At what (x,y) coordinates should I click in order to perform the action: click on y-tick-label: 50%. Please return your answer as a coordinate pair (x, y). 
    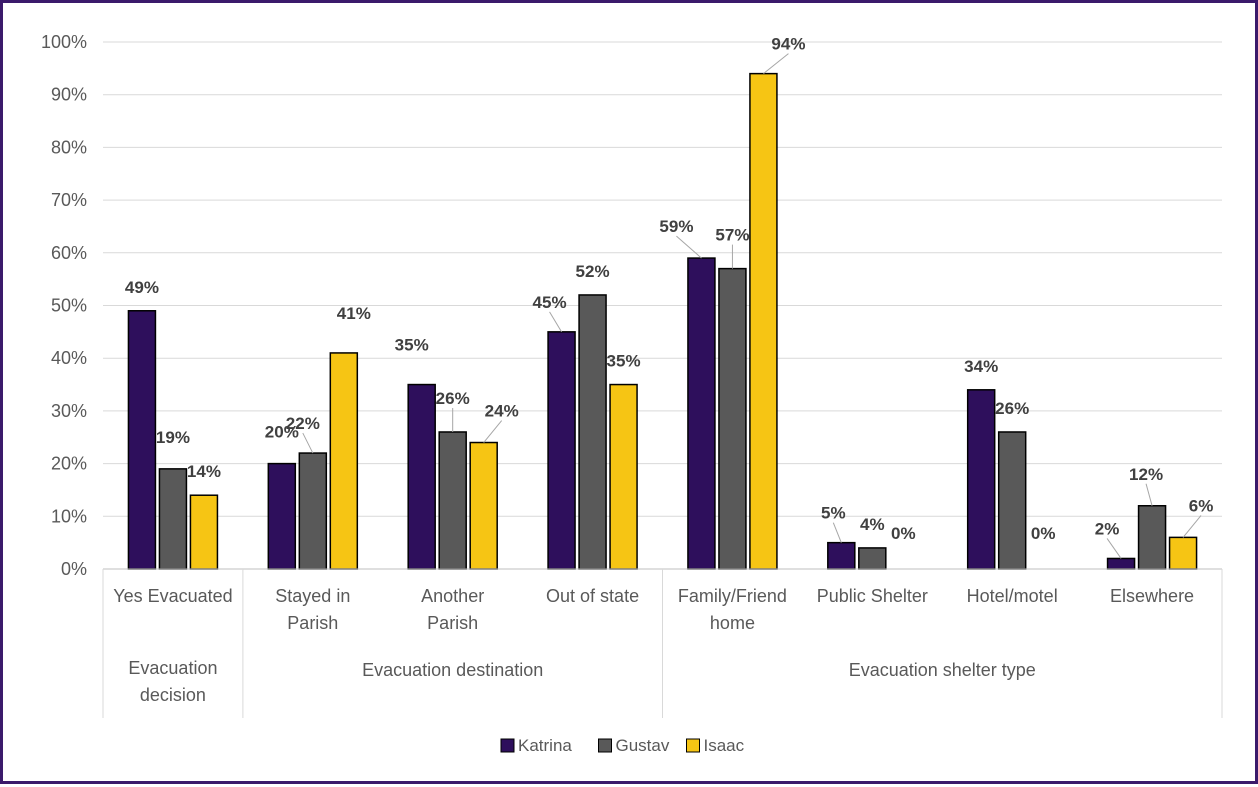
    Looking at the image, I should click on (69, 306).